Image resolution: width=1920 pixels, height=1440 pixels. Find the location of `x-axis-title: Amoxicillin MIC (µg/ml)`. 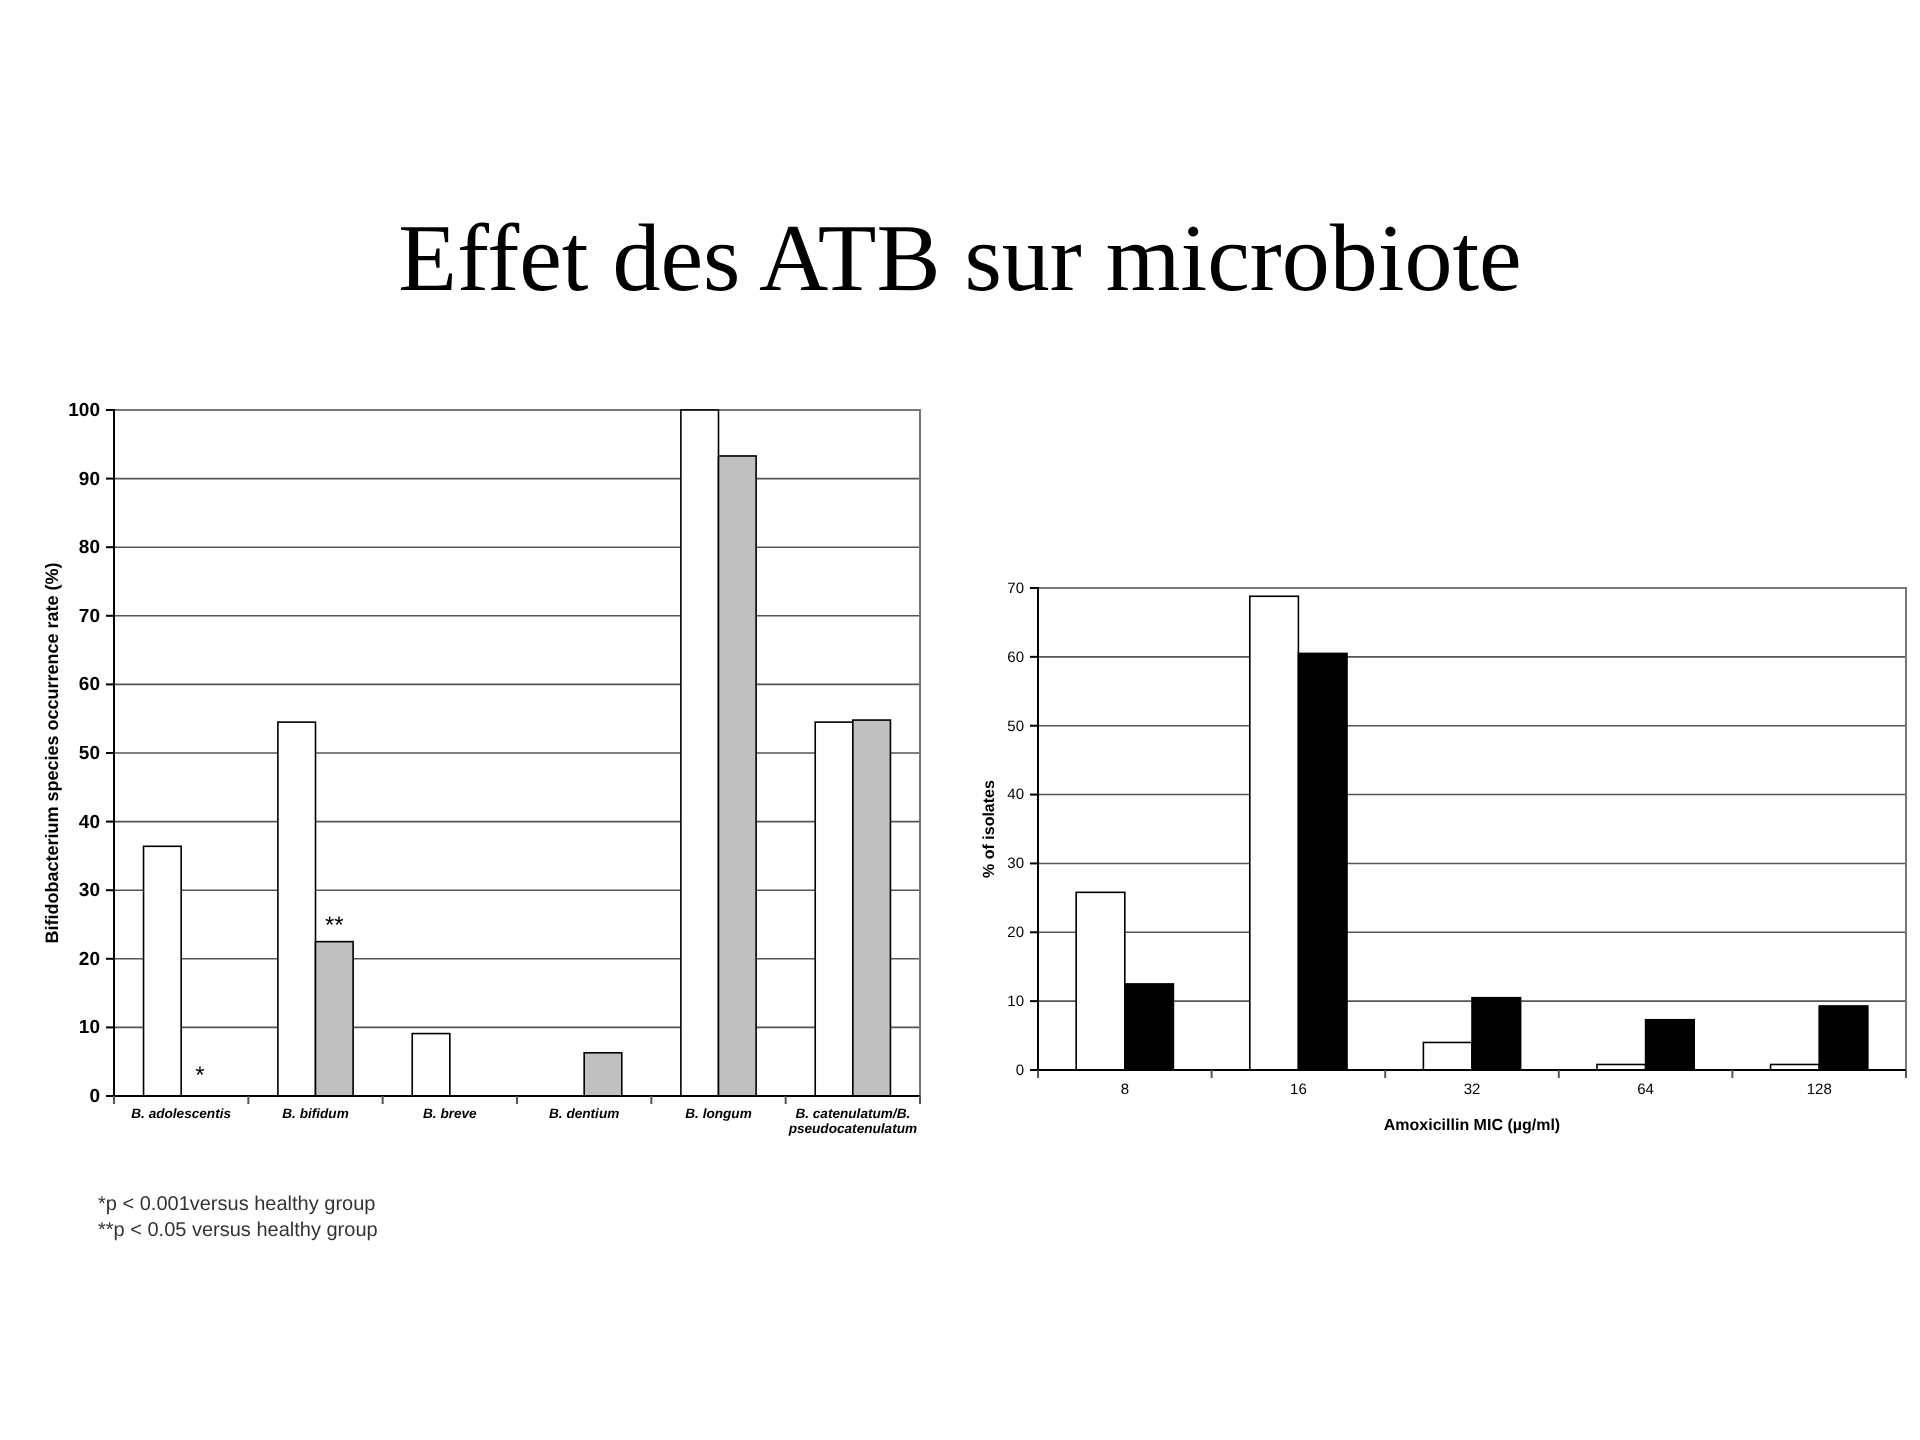

x-axis-title: Amoxicillin MIC (µg/ml) is located at coordinates (1472, 1125).